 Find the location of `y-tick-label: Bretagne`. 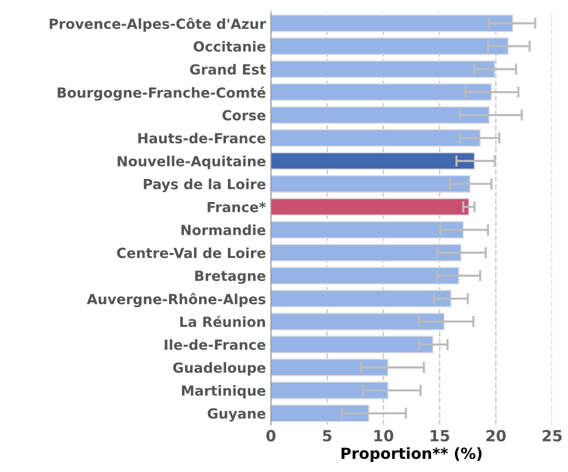

y-tick-label: Bretagne is located at coordinates (230, 277).